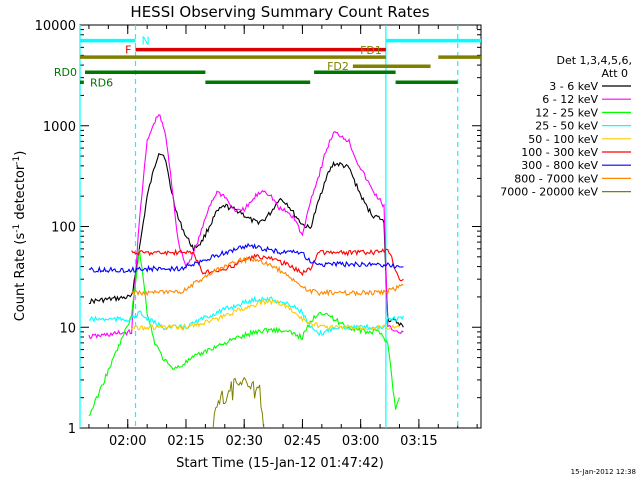  Describe the element at coordinates (549, 192) in the screenshot. I see `legend-label: 7000 - 20000 keV` at that location.